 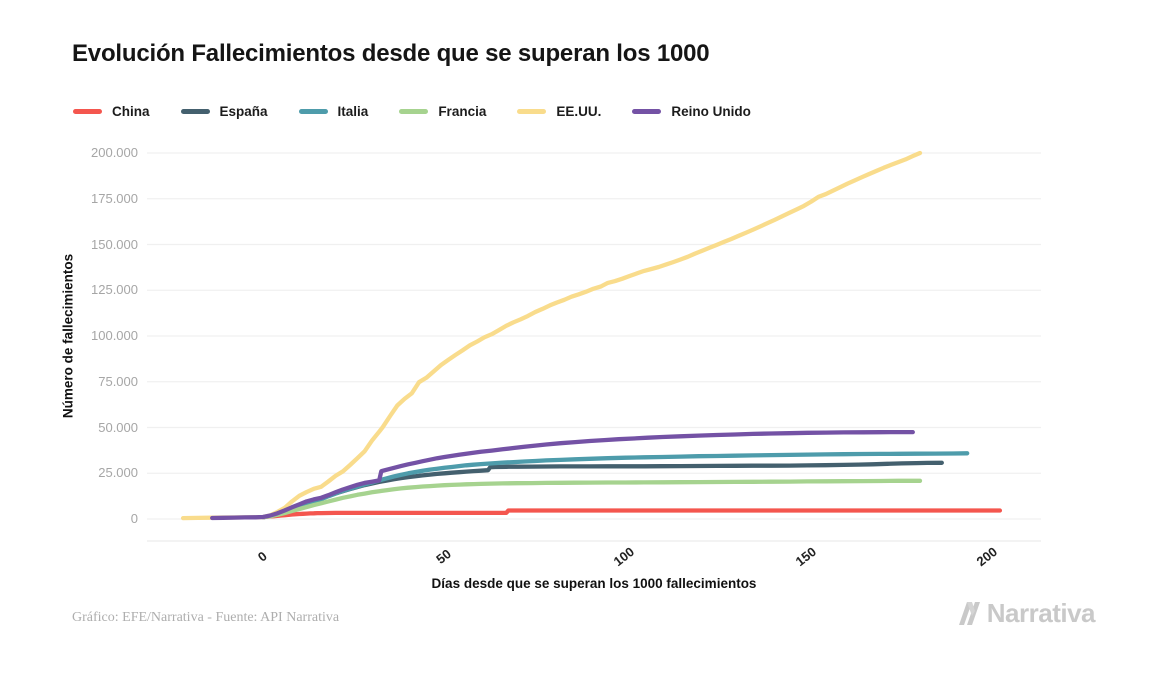 What do you see at coordinates (631, 514) in the screenshot?
I see `series-line-china` at bounding box center [631, 514].